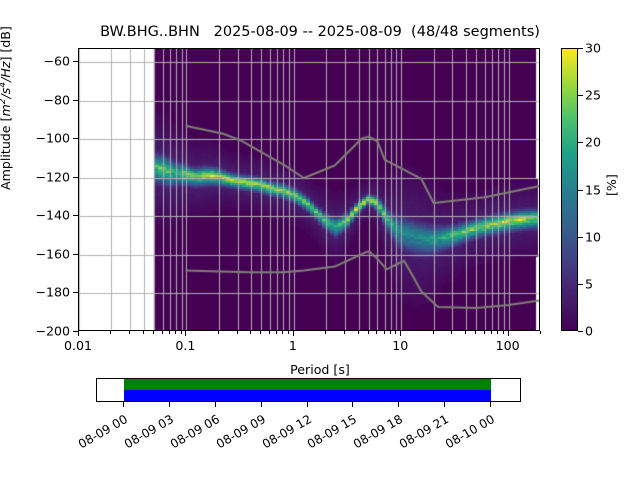 The image size is (640, 480). Describe the element at coordinates (593, 95) in the screenshot. I see `colorbar-tick-label: 25` at that location.